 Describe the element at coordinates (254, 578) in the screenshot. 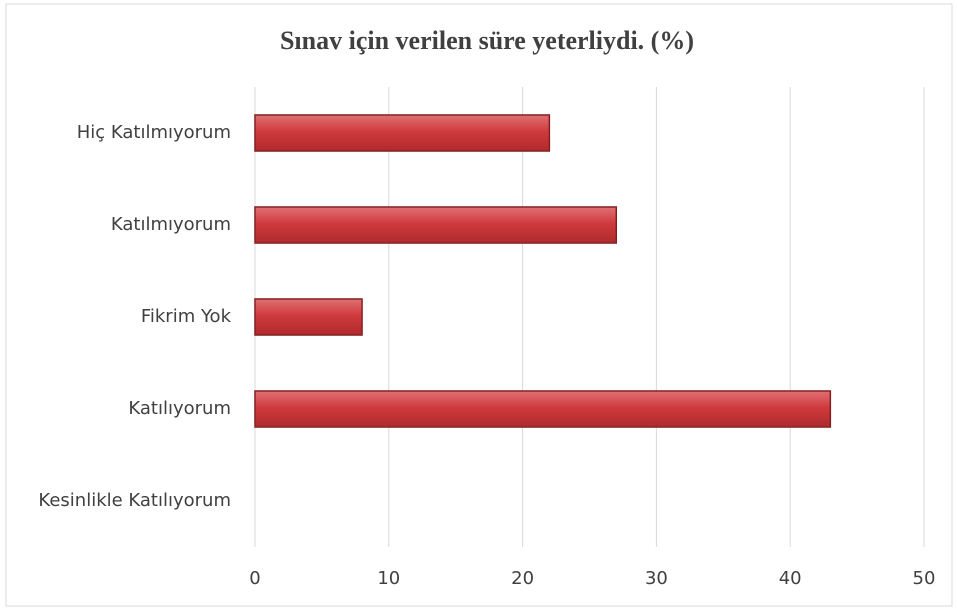

I see `x-tick-label: 0` at that location.